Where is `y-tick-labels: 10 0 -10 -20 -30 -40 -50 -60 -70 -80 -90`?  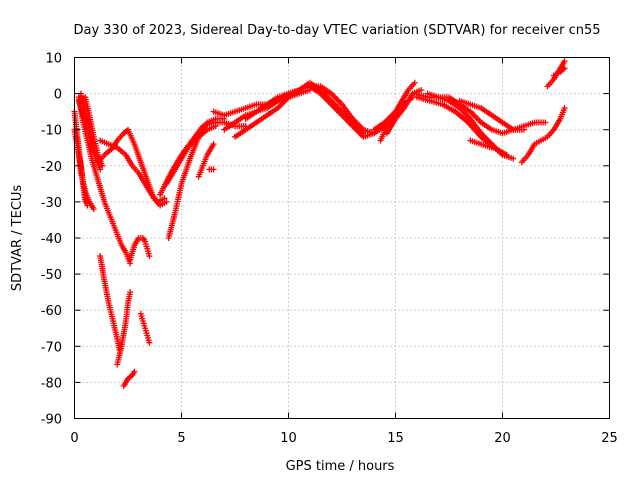
y-tick-labels: 10 0 -10 -20 -30 -40 -50 -60 -70 -80 -90 is located at coordinates (51, 240).